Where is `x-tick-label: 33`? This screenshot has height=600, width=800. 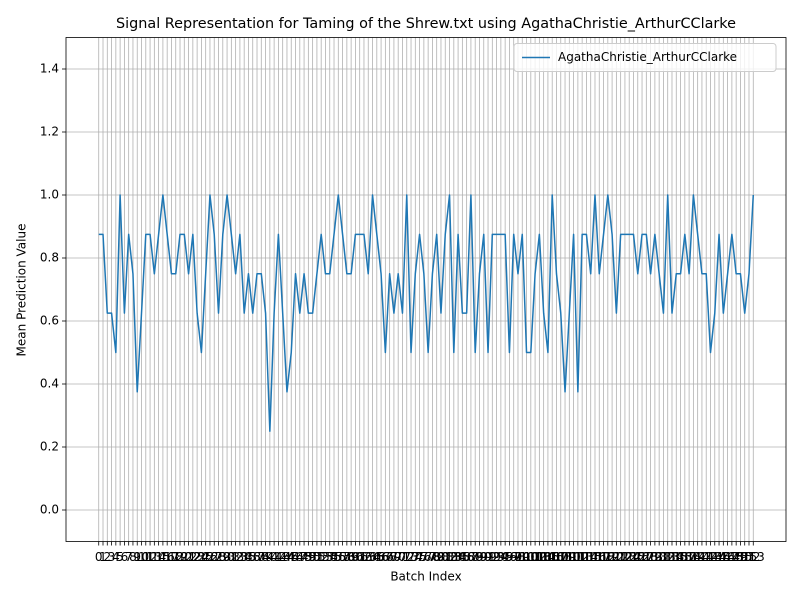 x-tick-label: 33 is located at coordinates (239, 557).